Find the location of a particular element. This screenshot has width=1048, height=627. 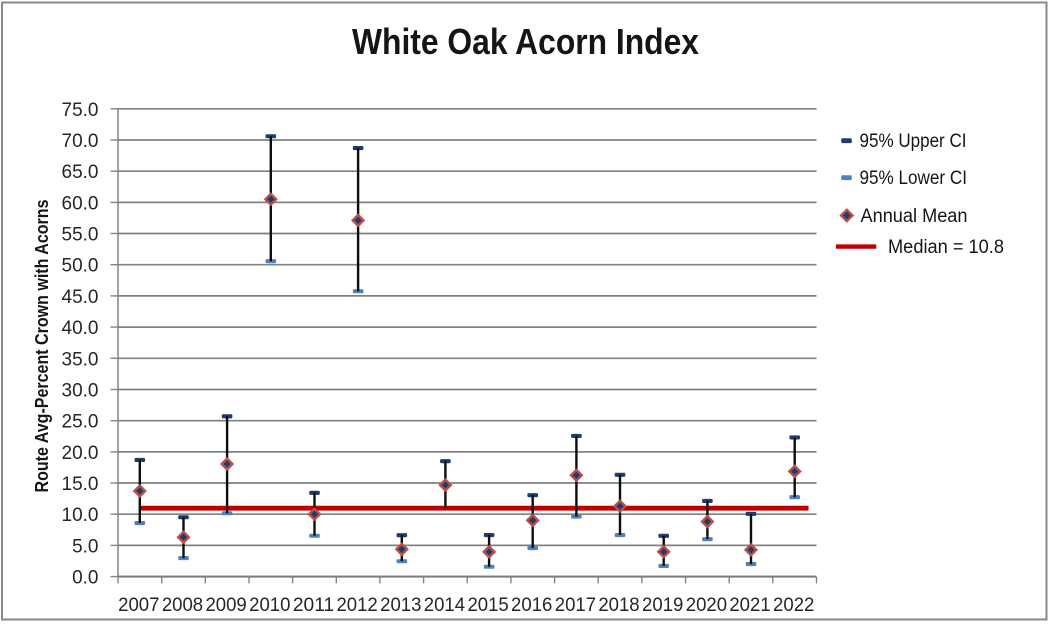

svg-text: 2016 is located at coordinates (531, 605).